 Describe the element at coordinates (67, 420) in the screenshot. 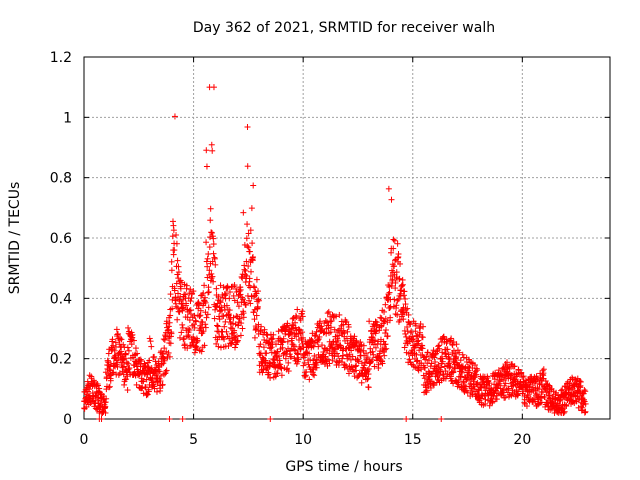

I see `y-tick-label: 0` at that location.